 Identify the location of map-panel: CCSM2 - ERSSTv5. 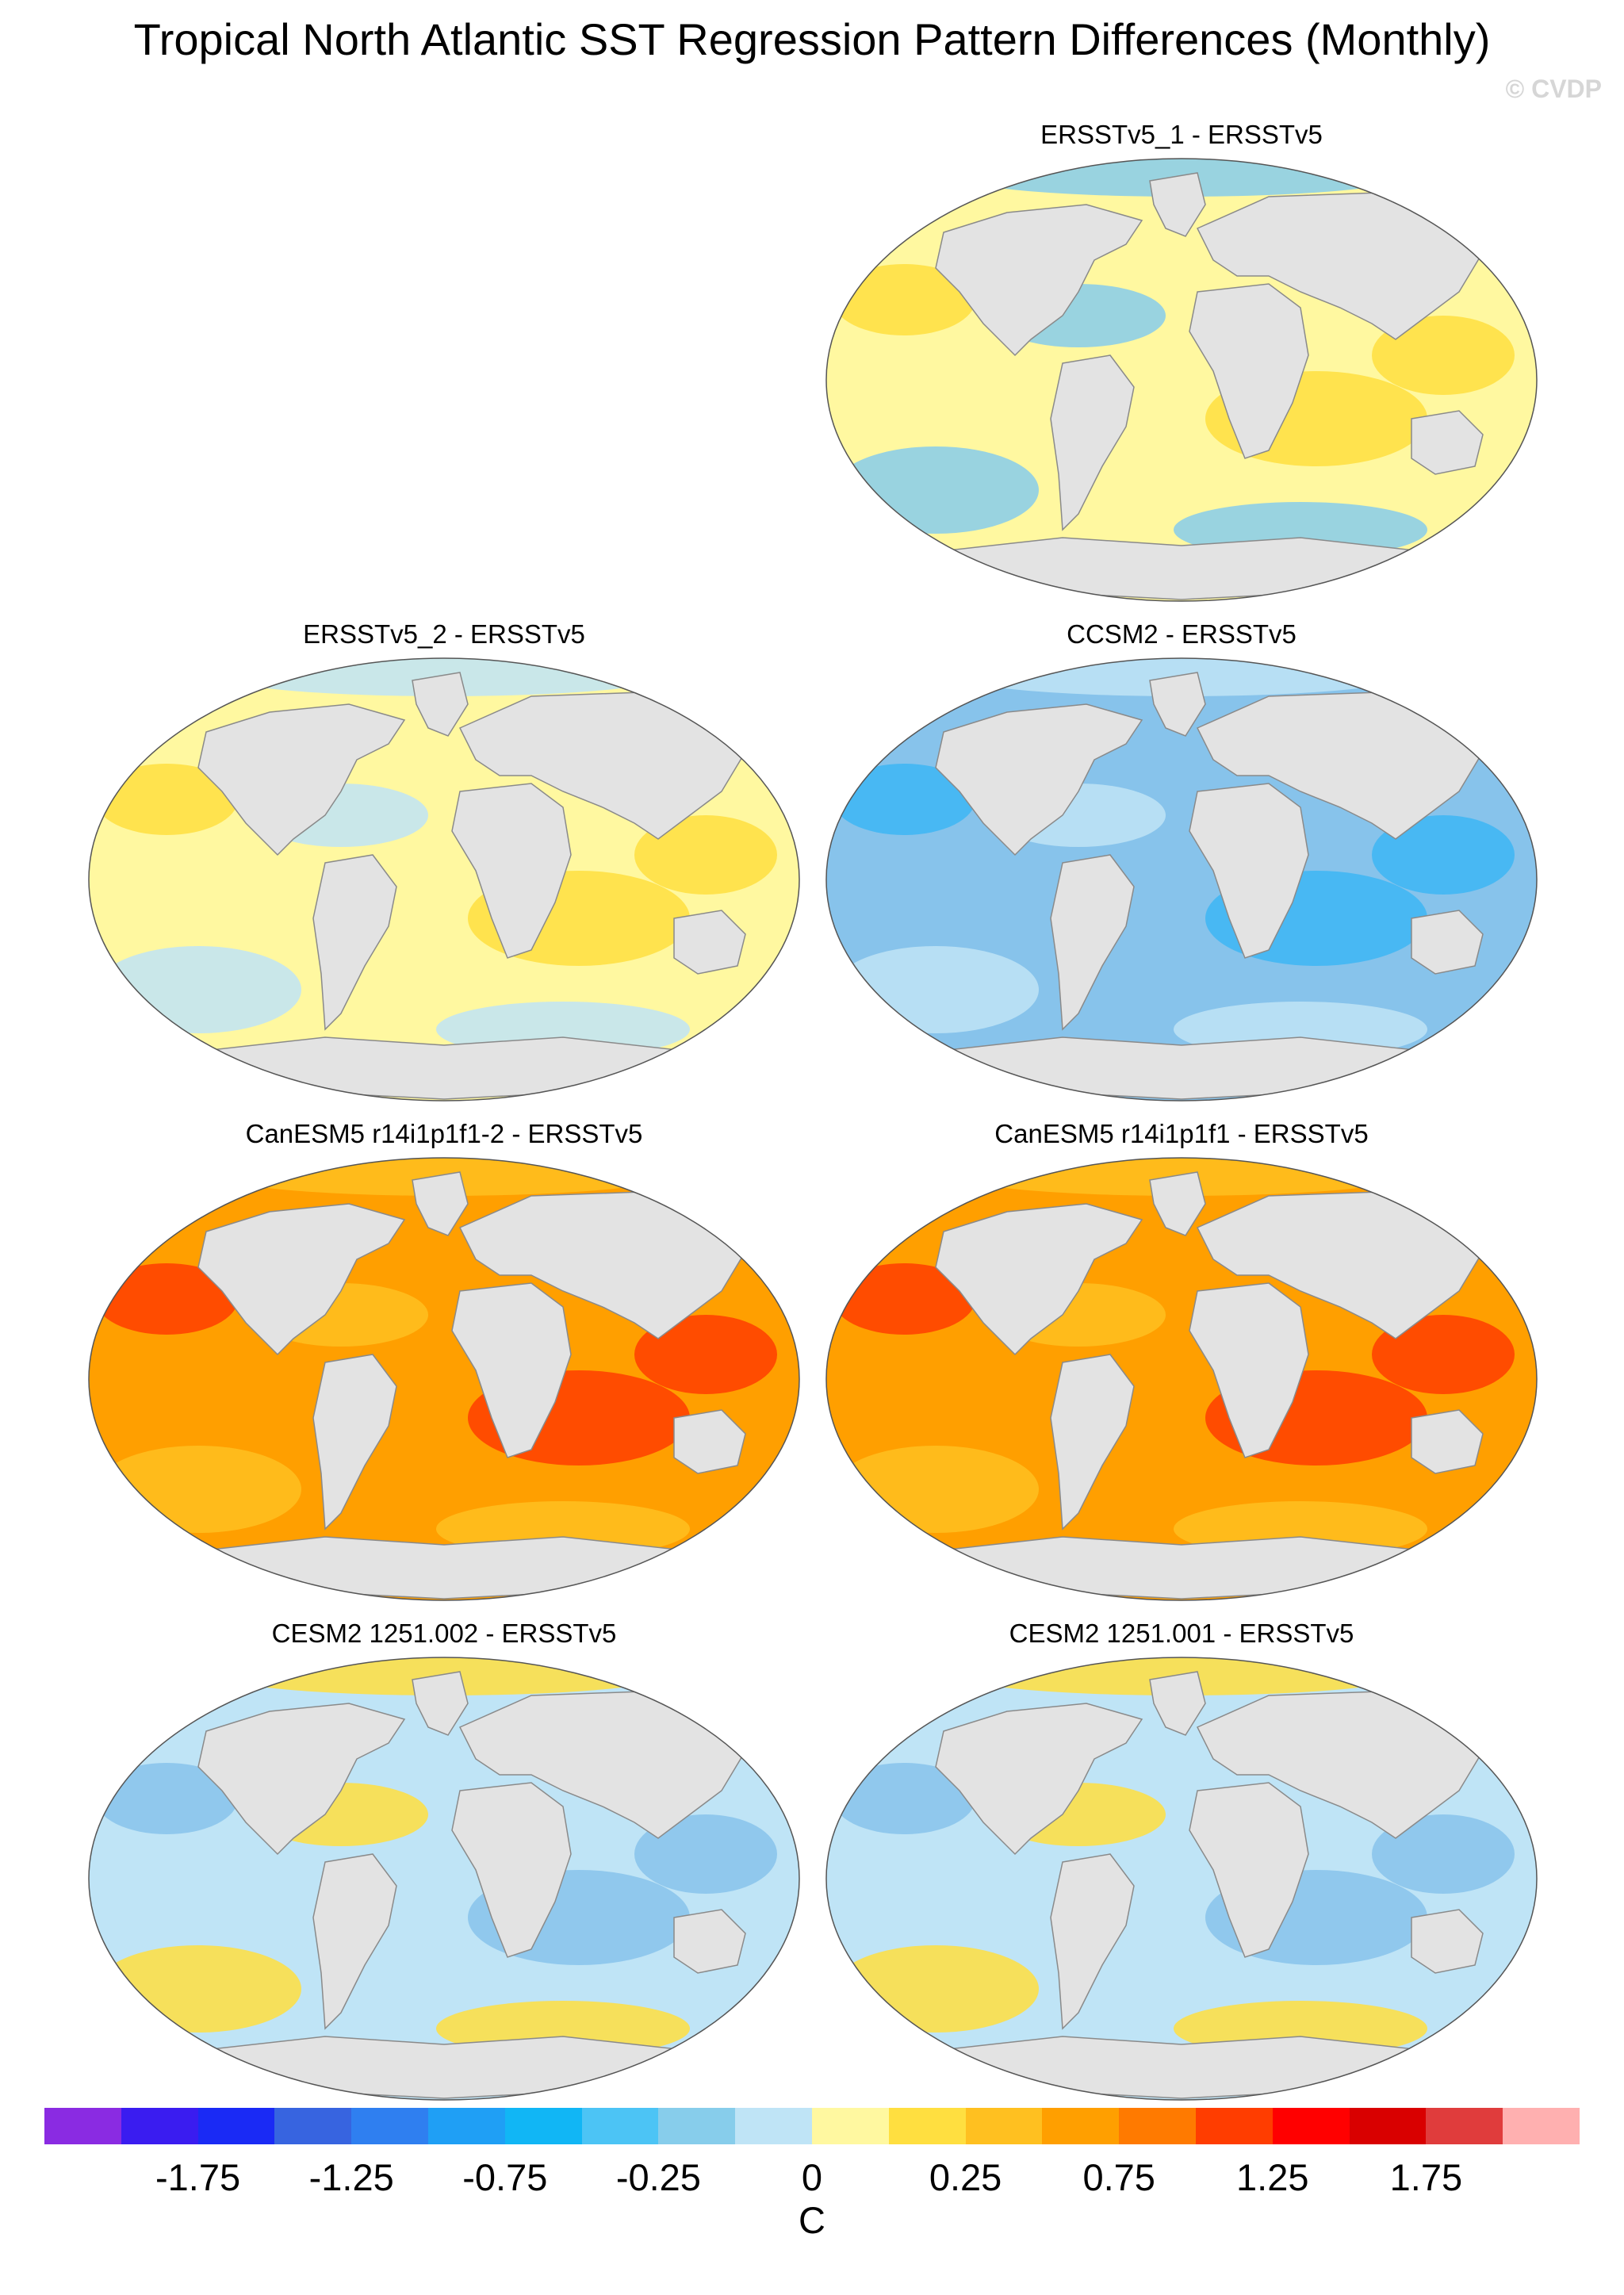
(1181, 865).